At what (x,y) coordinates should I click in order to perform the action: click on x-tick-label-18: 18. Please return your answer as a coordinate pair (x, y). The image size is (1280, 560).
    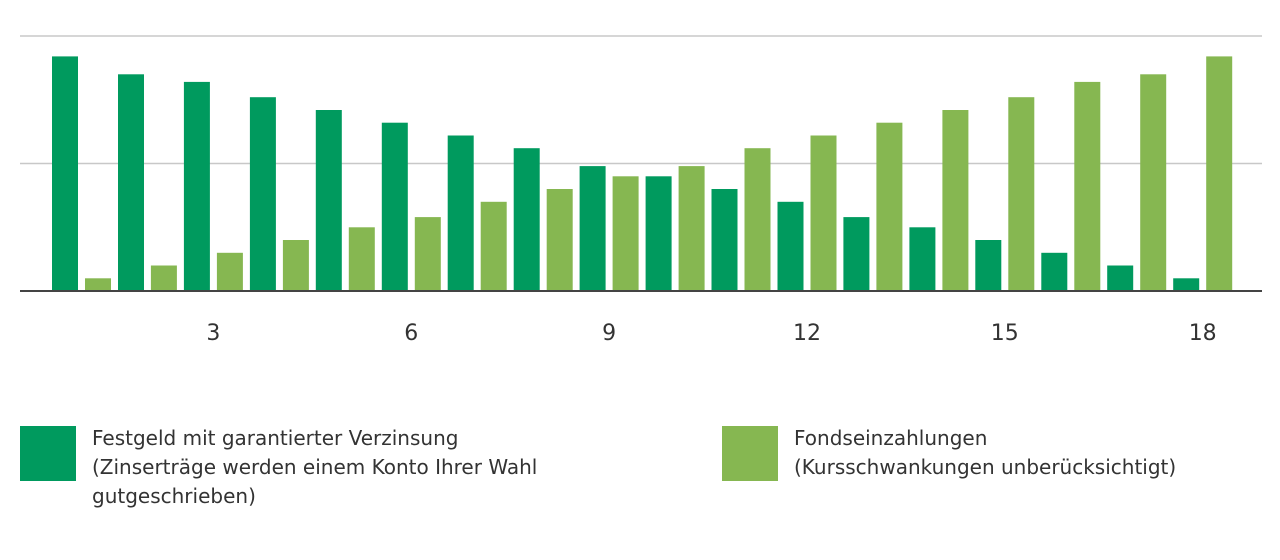
    Looking at the image, I should click on (1203, 333).